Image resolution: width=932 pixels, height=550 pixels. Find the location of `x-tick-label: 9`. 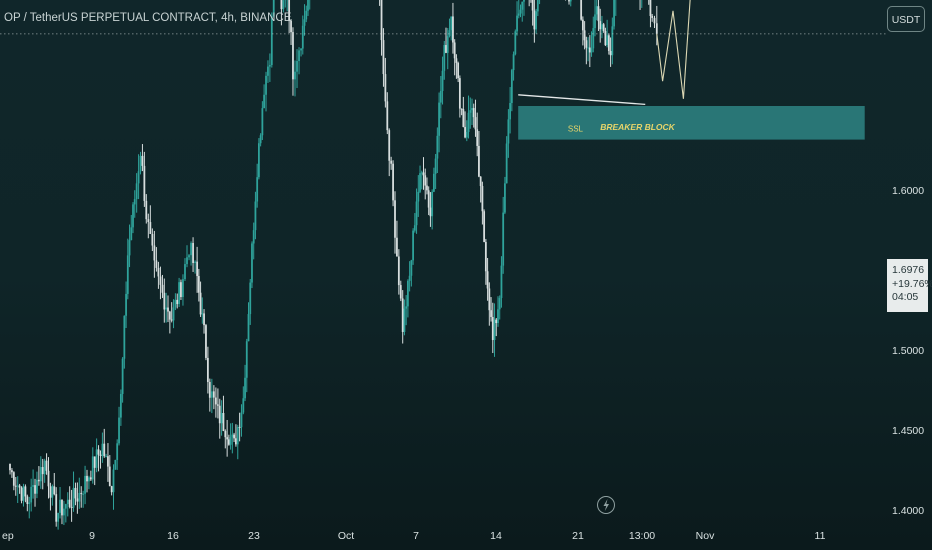

x-tick-label: 9 is located at coordinates (92, 536).